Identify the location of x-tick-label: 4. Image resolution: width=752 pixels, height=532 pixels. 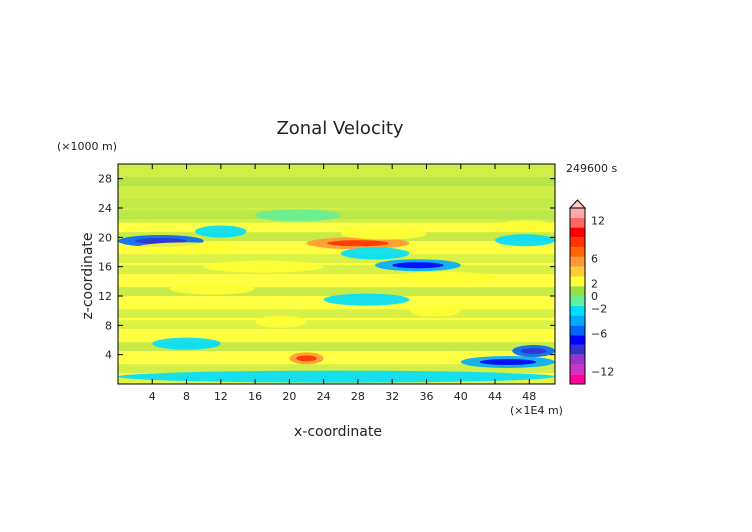
(152, 396).